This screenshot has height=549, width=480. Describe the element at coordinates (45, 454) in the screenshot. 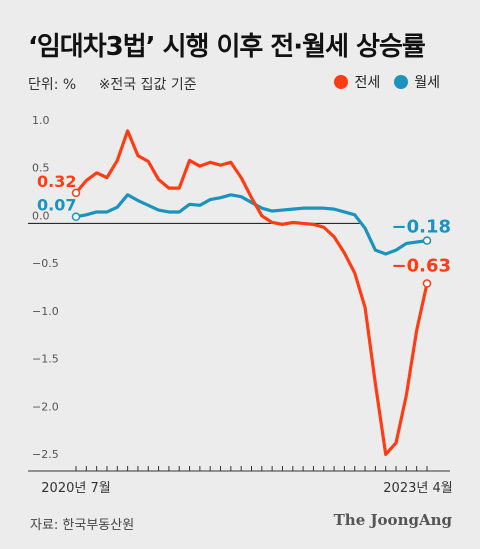

I see `y-tick-label: −2.5` at that location.